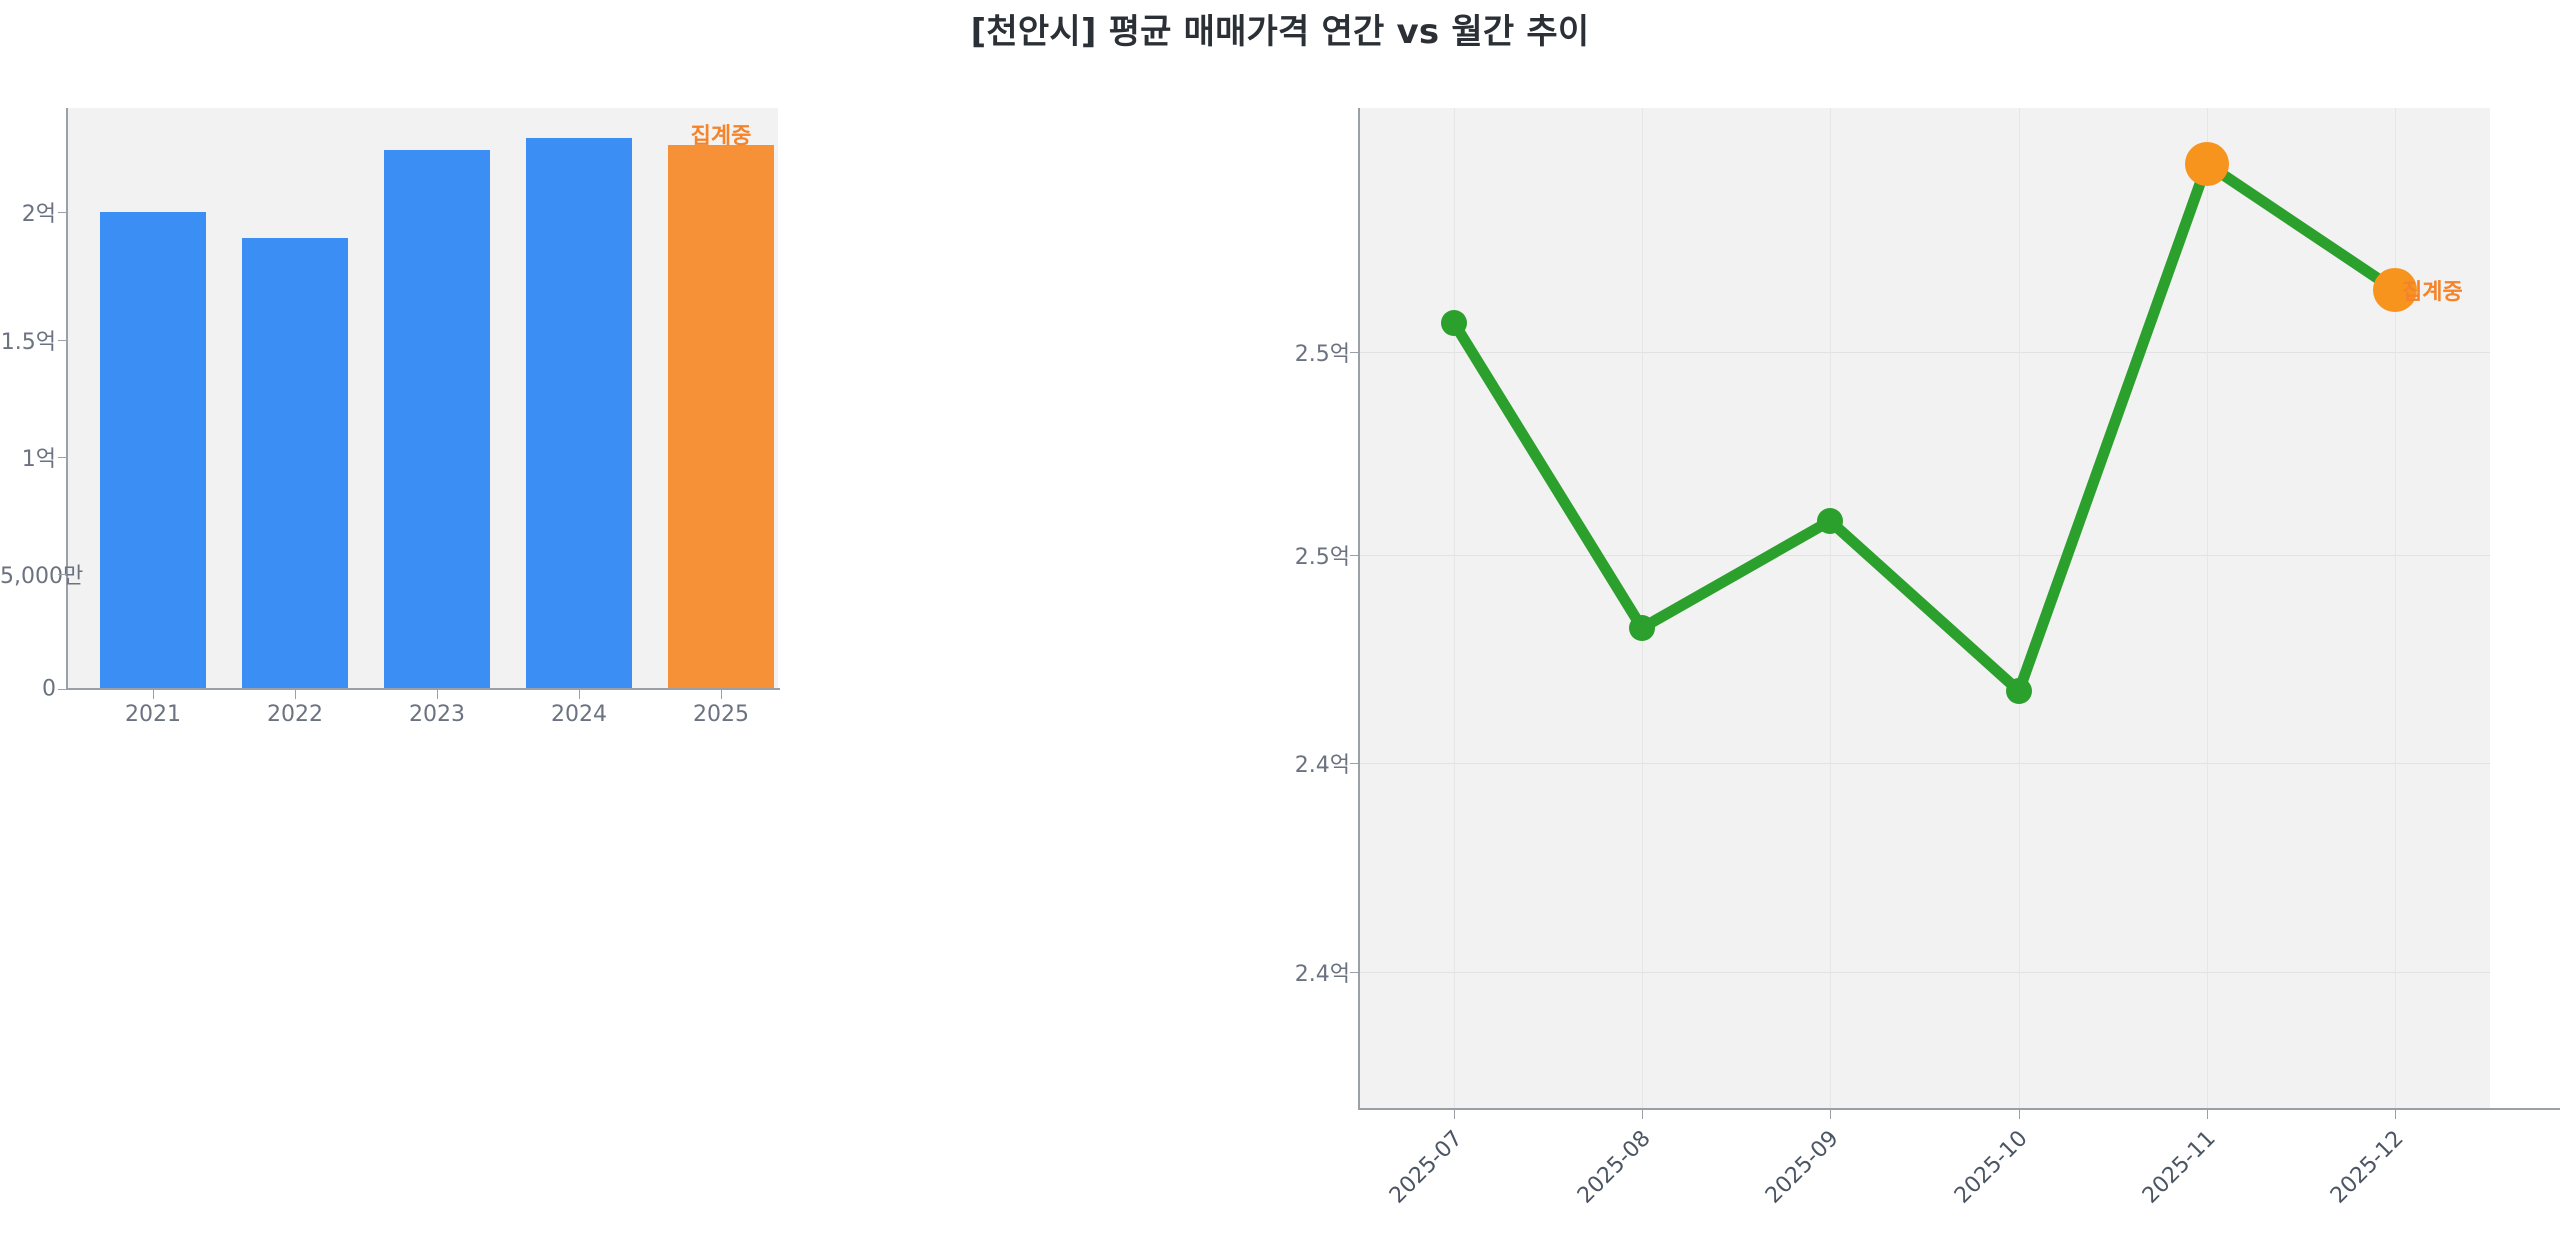 Image resolution: width=2560 pixels, height=1234 pixels. Describe the element at coordinates (1991, 1167) in the screenshot. I see `right-x-tick-label: 2025-10` at that location.